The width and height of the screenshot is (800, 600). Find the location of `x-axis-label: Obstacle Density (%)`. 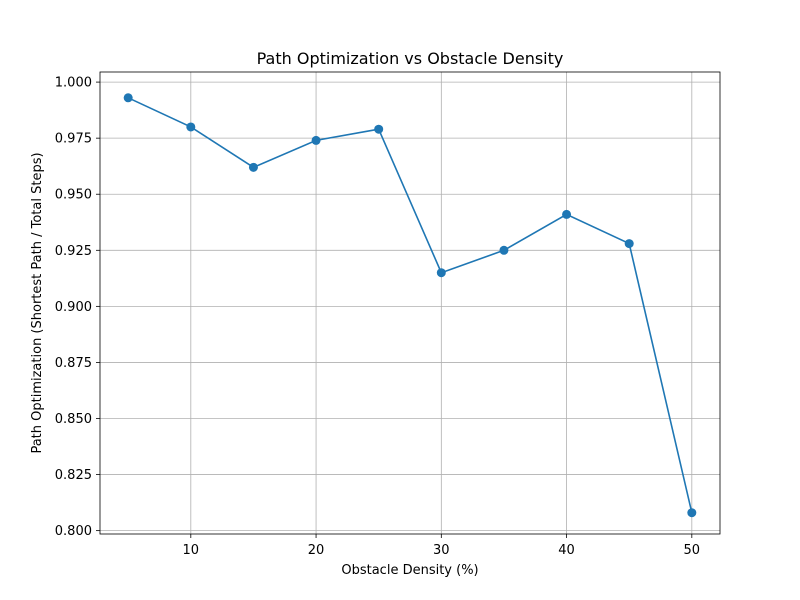

x-axis-label: Obstacle Density (%) is located at coordinates (409, 570).